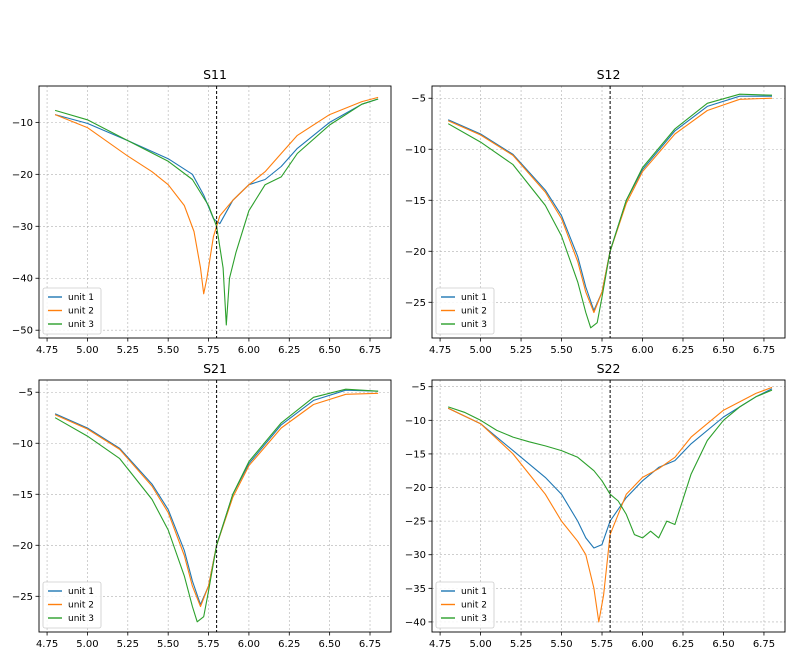 The width and height of the screenshot is (800, 660). Describe the element at coordinates (208, 350) in the screenshot. I see `s11-x-tick-label: 5.75` at that location.